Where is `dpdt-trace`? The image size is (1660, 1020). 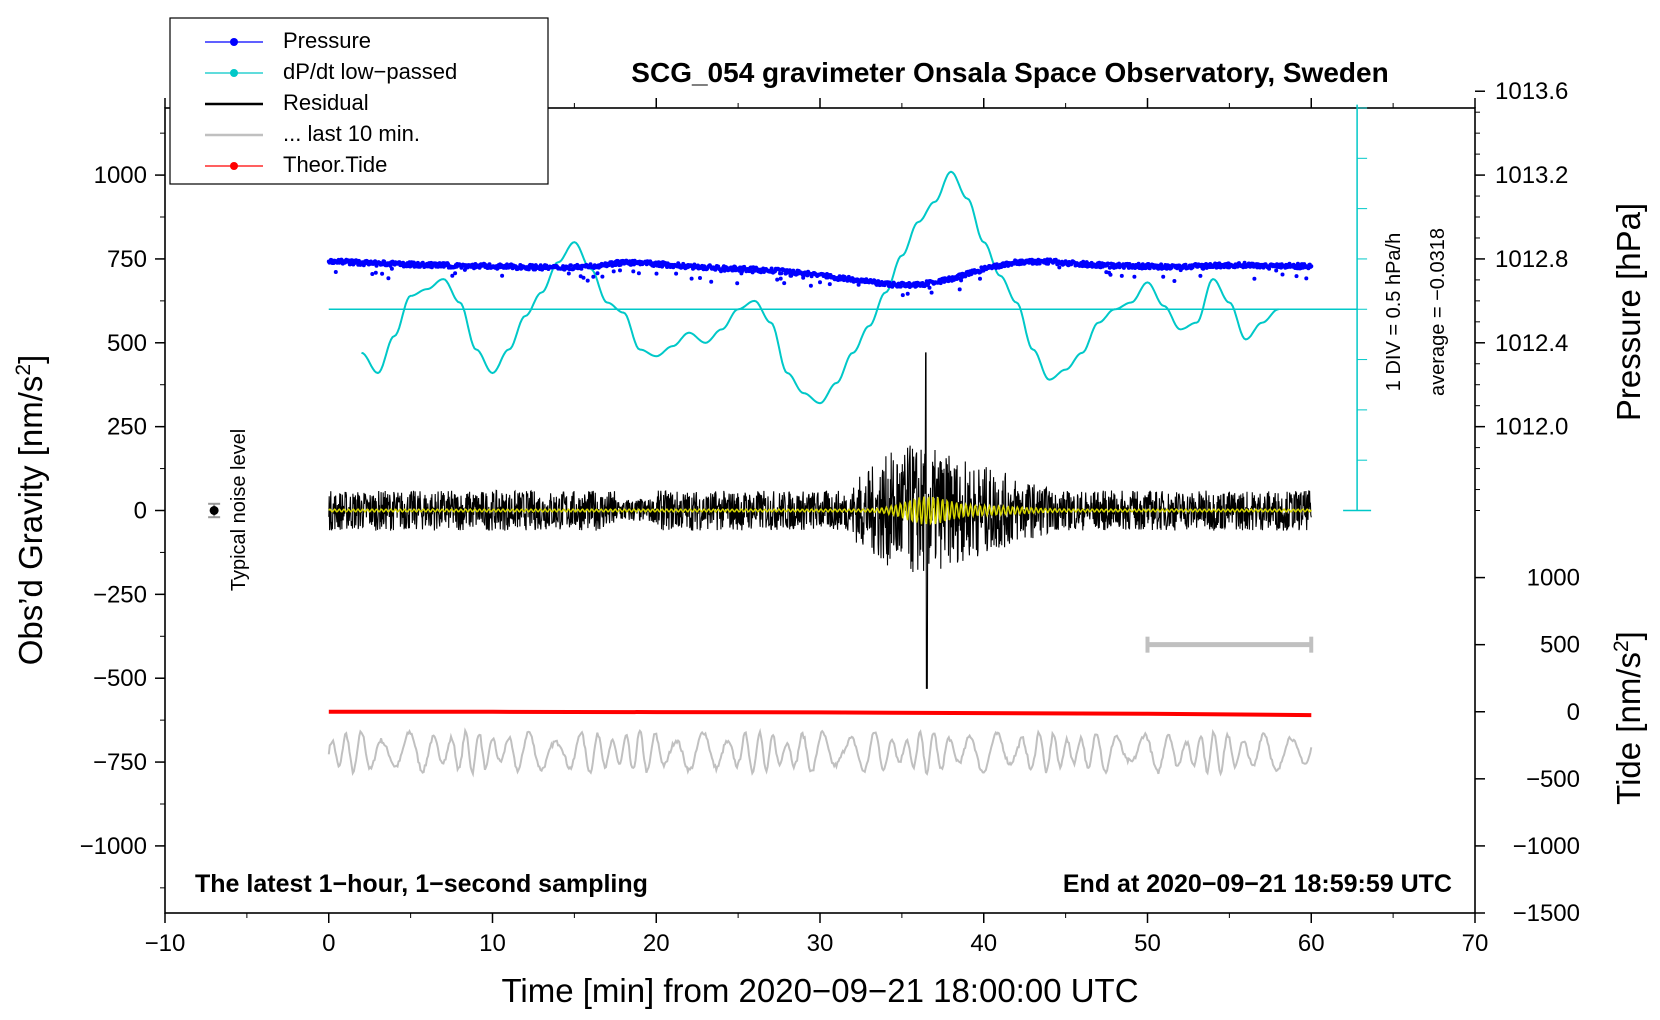
dpdt-trace is located at coordinates (820, 287).